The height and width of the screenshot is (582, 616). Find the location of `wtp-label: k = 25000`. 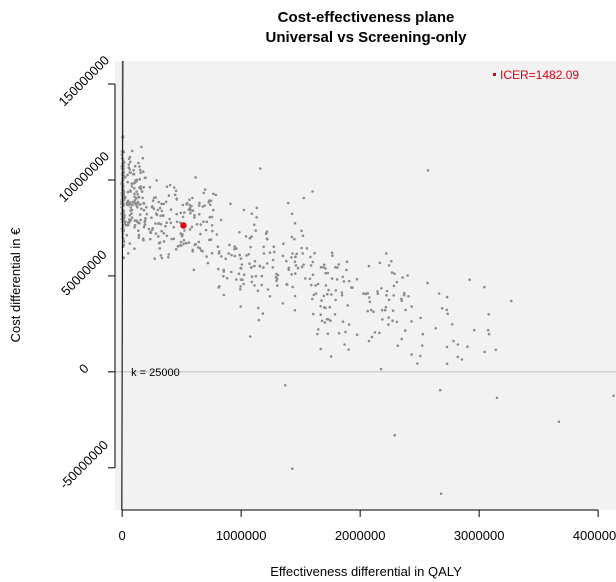

wtp-label: k = 25000 is located at coordinates (155, 373).